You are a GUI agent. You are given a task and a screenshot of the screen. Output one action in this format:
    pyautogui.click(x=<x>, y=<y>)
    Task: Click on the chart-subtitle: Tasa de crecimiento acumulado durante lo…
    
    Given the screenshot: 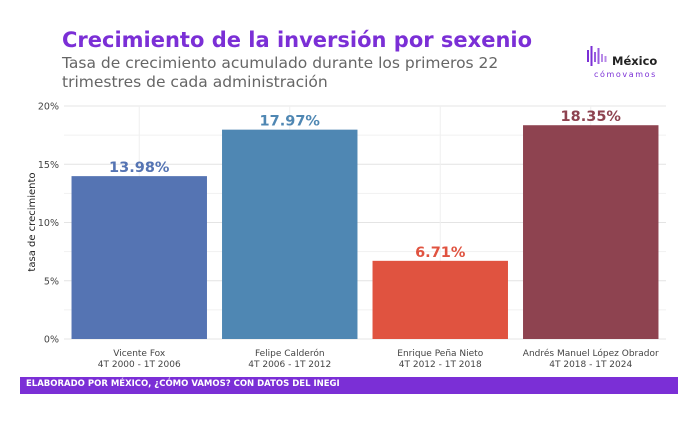 What is the action you would take?
    pyautogui.click(x=280, y=72)
    